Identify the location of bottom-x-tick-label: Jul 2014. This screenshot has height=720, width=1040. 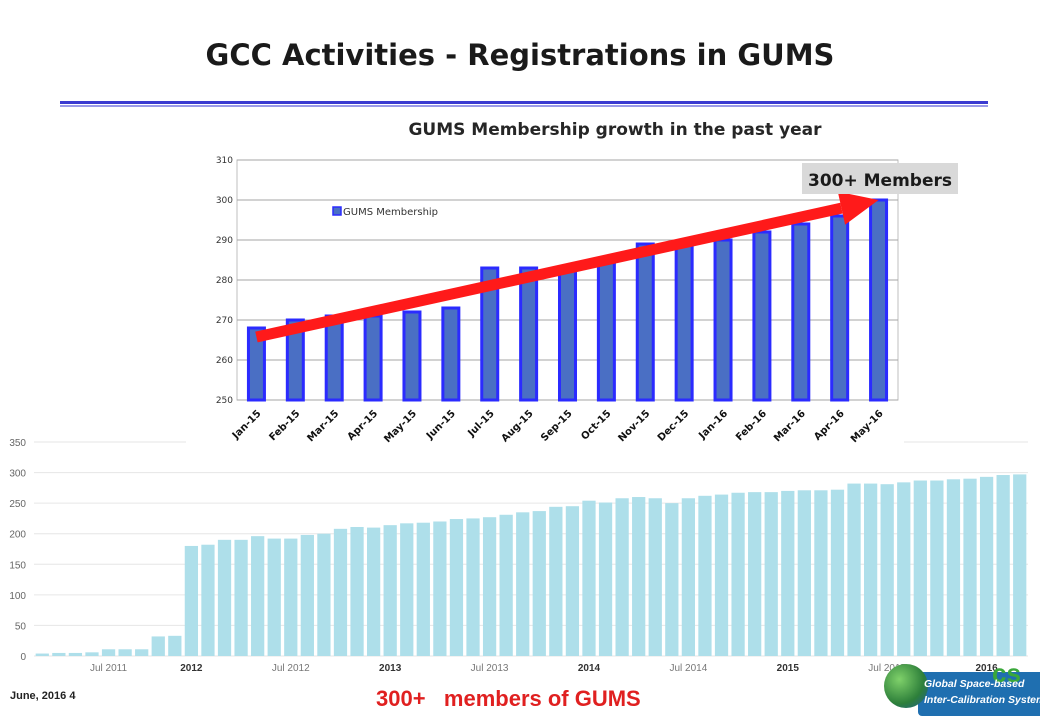
(688, 668).